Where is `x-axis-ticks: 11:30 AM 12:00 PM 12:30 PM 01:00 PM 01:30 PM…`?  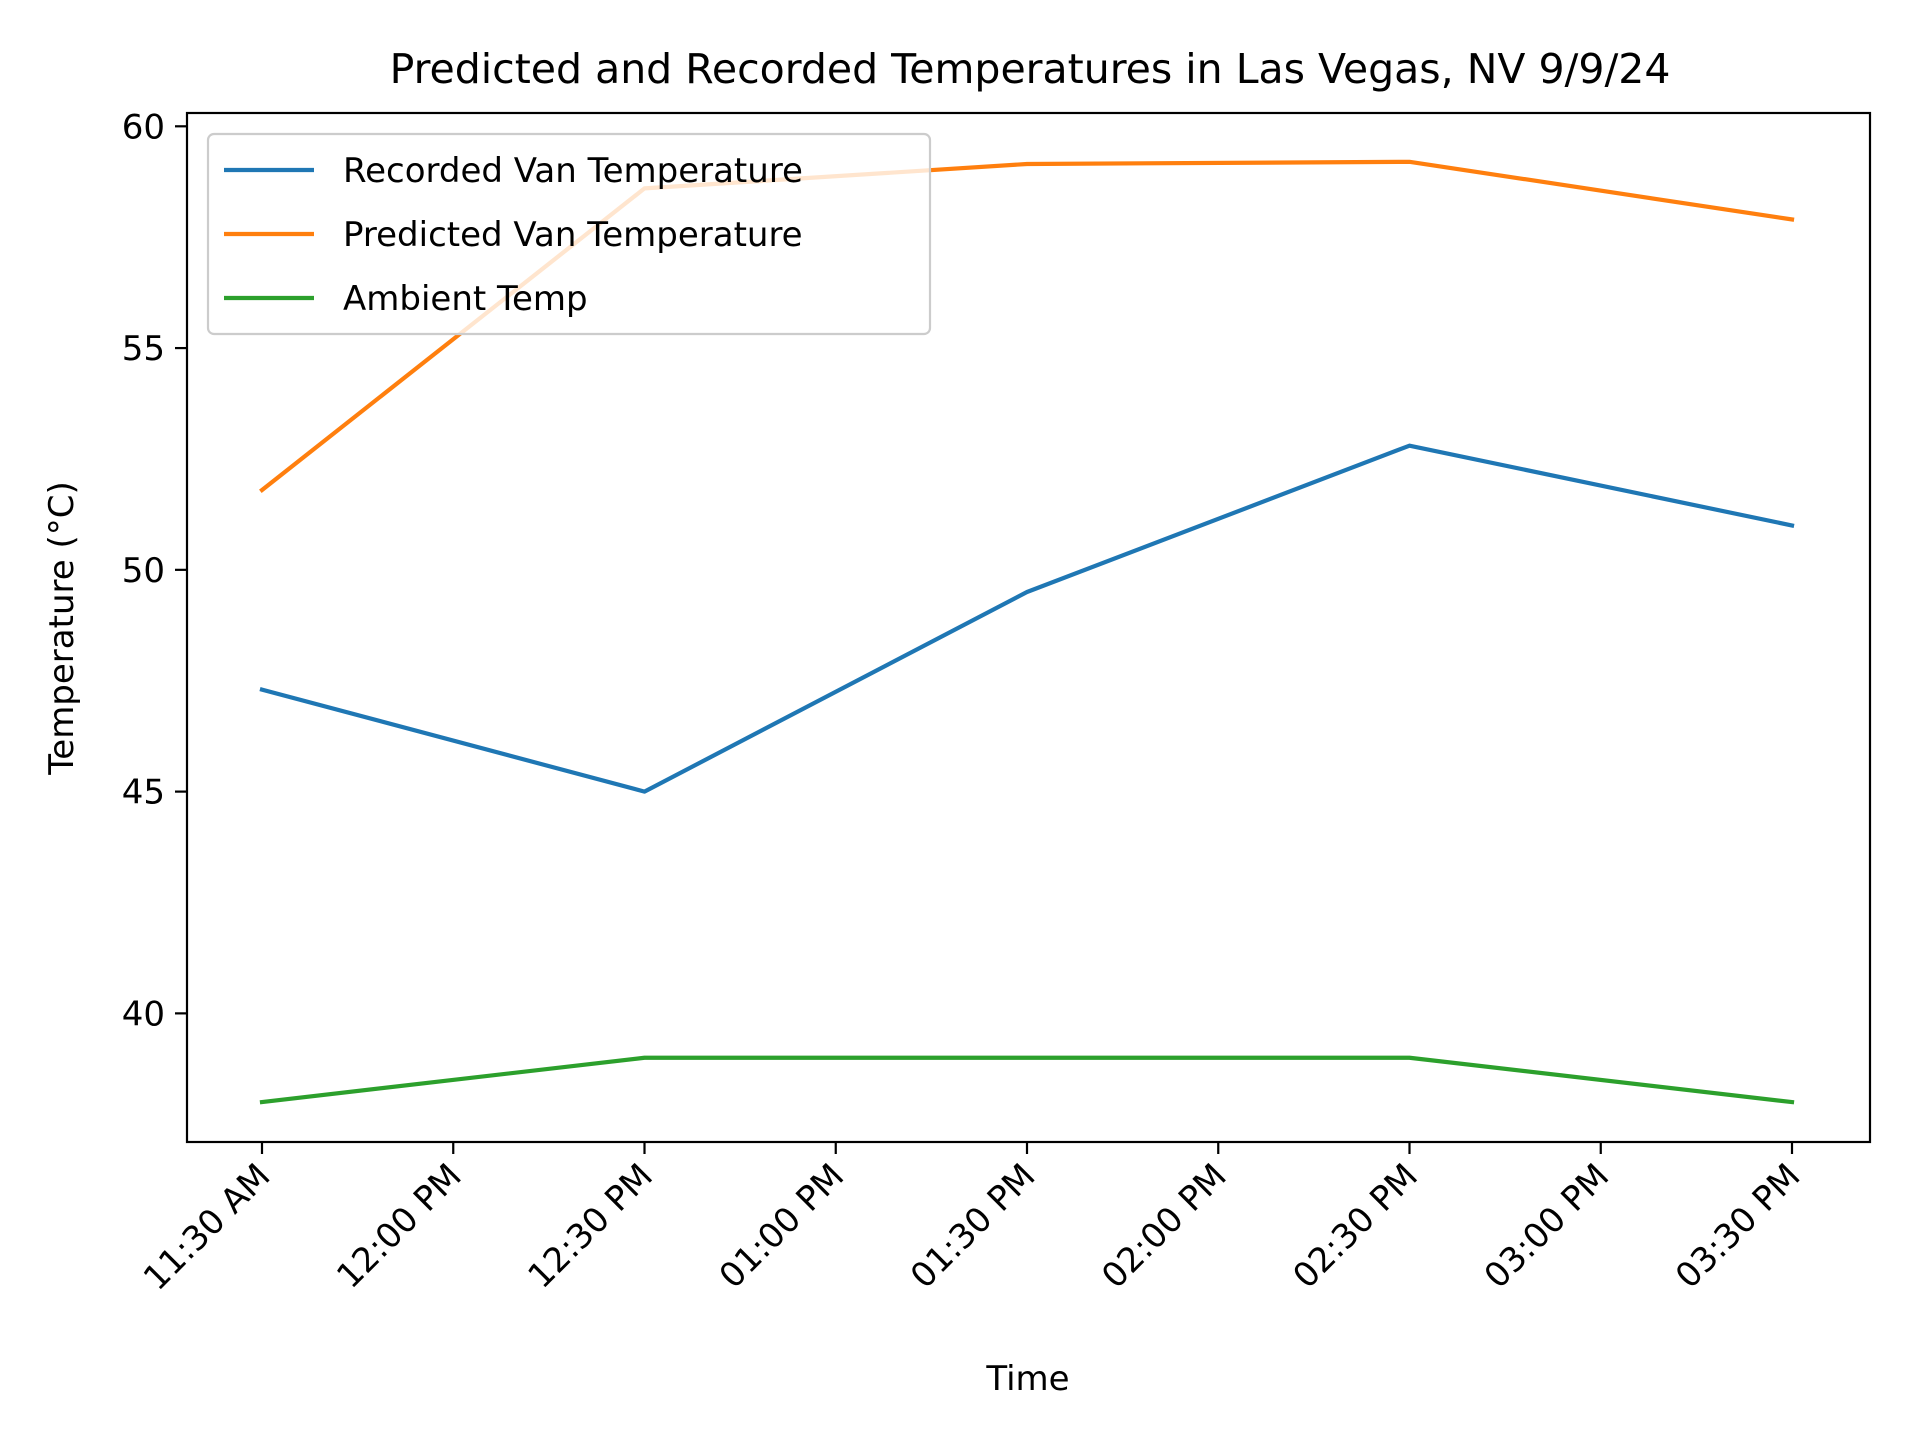
x-axis-ticks: 11:30 AM 12:00 PM 12:30 PM 01:00 PM 01:30 PM… is located at coordinates (972, 1220).